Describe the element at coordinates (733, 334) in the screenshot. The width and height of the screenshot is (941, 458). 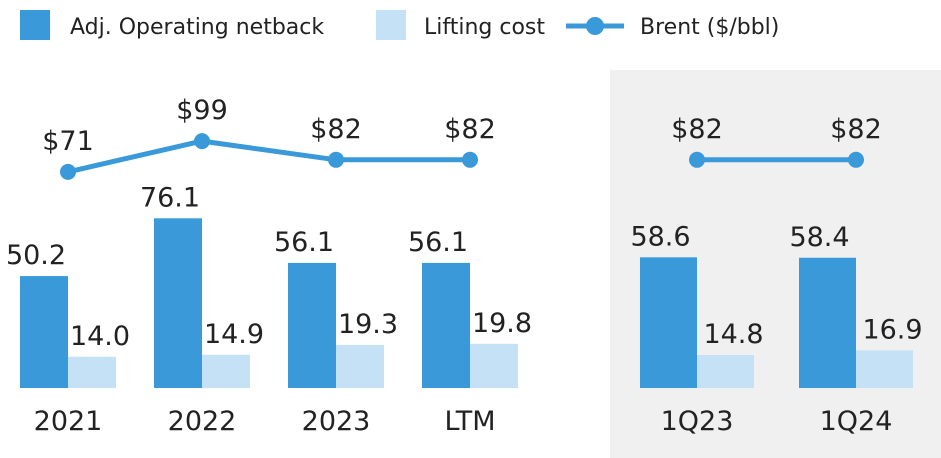
I see `data-label: 14.8` at that location.